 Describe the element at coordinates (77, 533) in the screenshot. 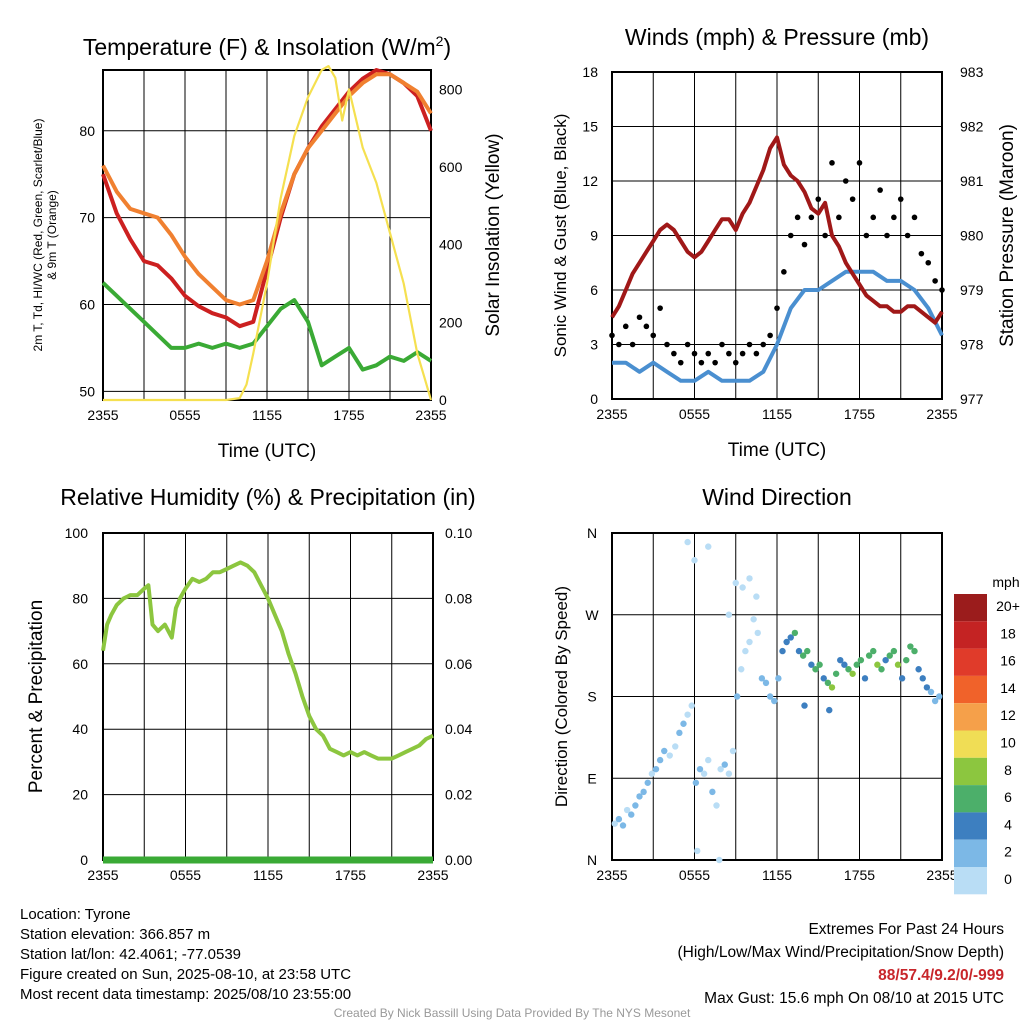

I see `y-tick-label: 100` at that location.